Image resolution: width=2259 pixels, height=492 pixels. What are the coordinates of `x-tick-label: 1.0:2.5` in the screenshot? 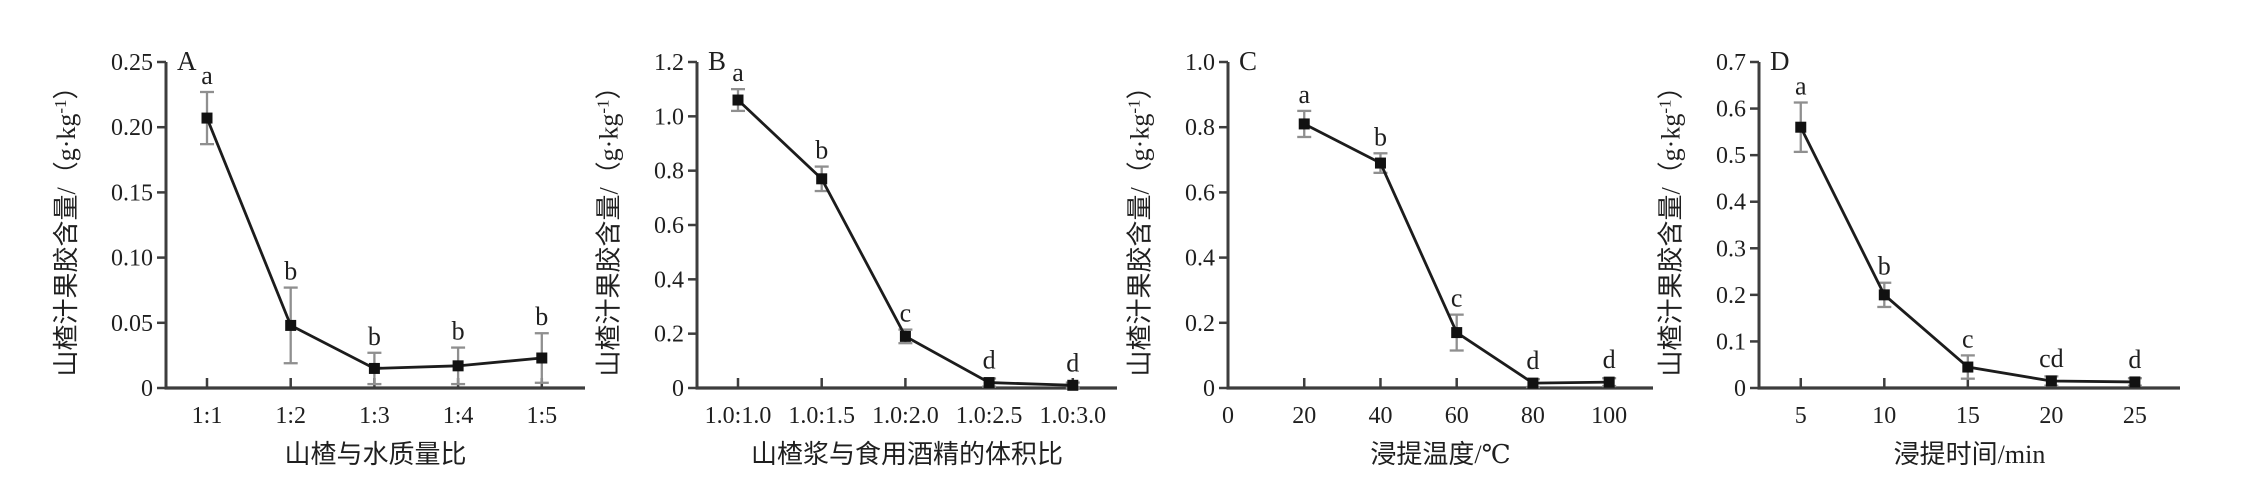 It's located at (989, 416).